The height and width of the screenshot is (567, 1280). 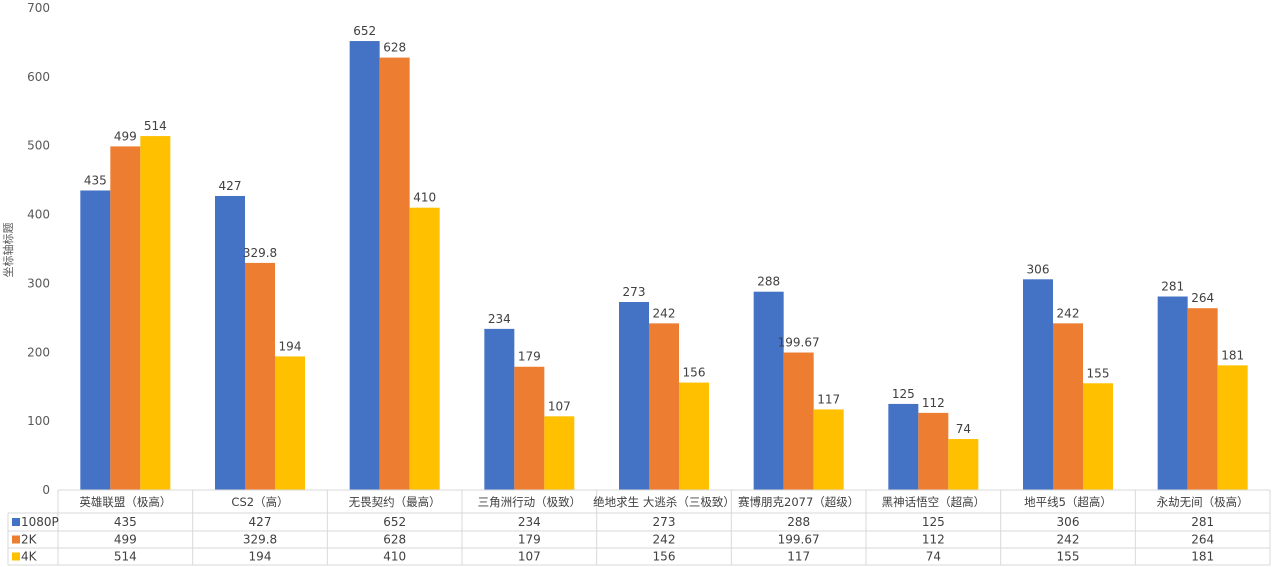 What do you see at coordinates (634, 292) in the screenshot?
I see `data-label: 273` at bounding box center [634, 292].